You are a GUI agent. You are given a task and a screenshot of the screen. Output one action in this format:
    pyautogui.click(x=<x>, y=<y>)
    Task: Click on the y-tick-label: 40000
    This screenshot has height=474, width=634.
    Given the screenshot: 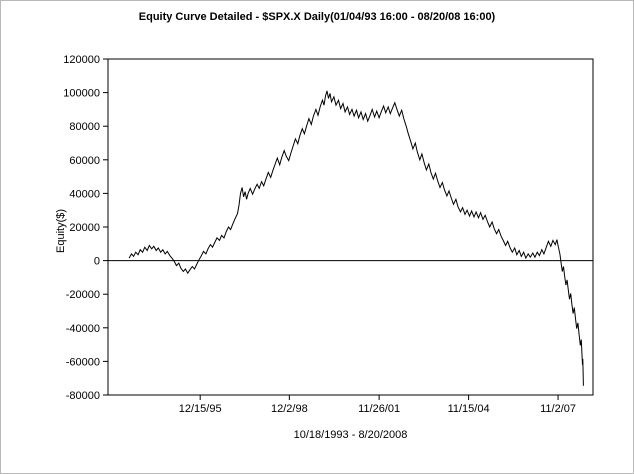 What is the action you would take?
    pyautogui.click(x=84, y=194)
    